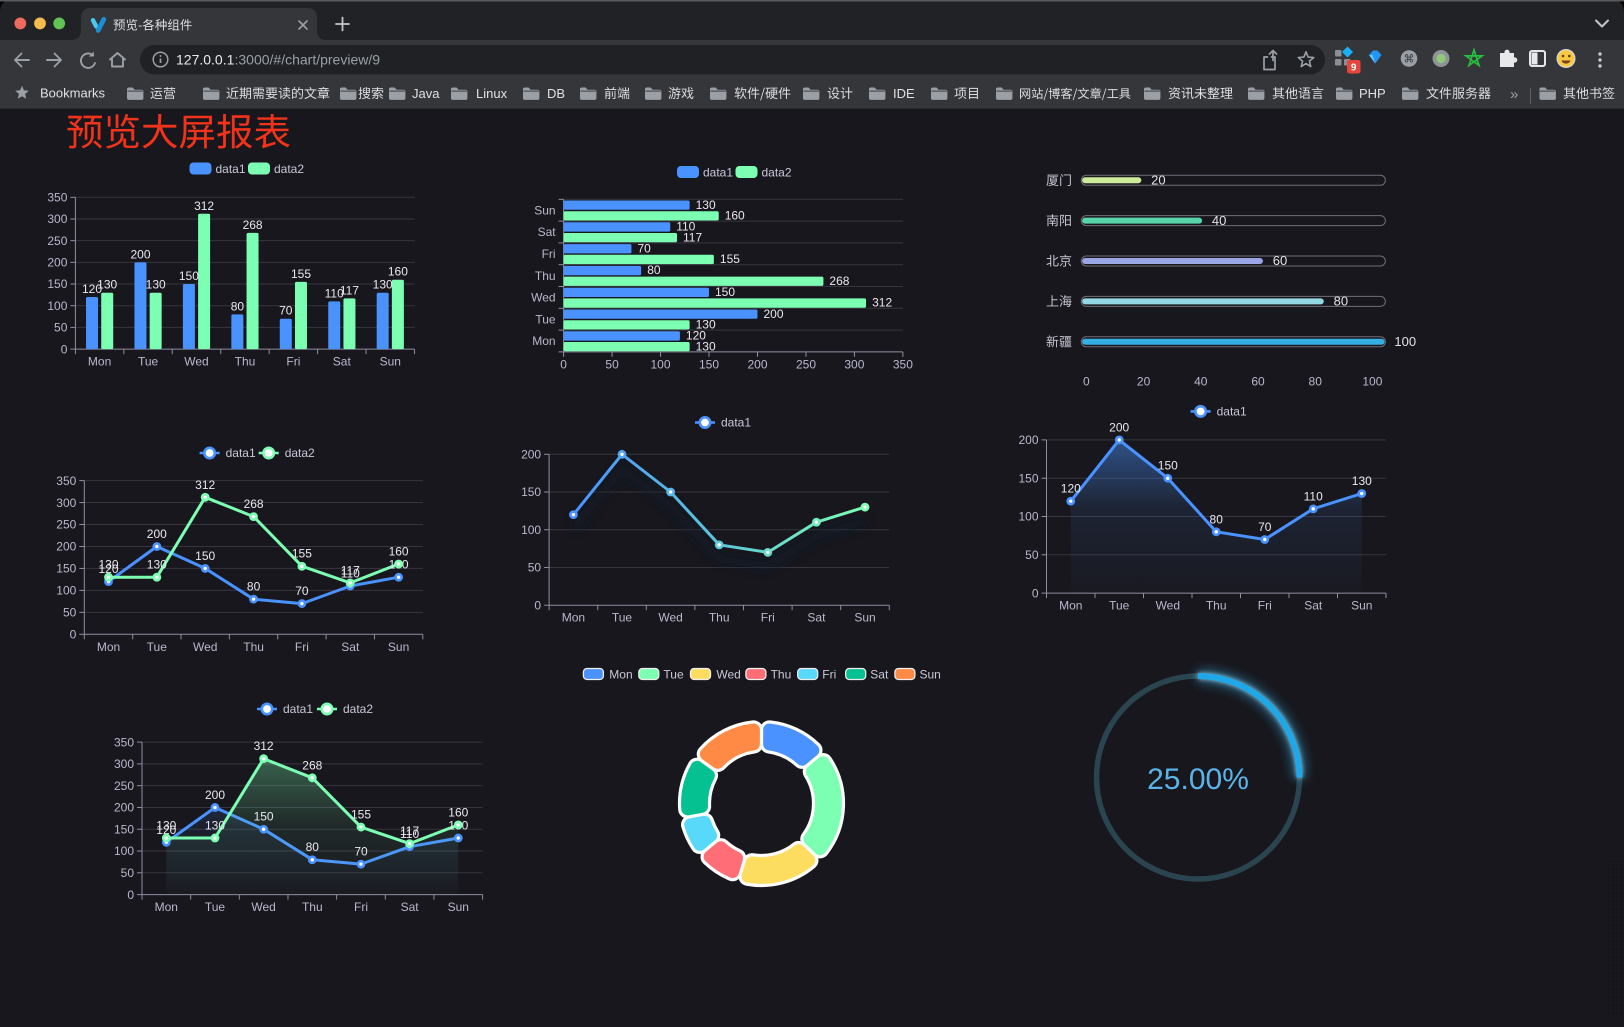 The image size is (1624, 1027). Describe the element at coordinates (1219, 220) in the screenshot. I see `svg-text: 40` at that location.